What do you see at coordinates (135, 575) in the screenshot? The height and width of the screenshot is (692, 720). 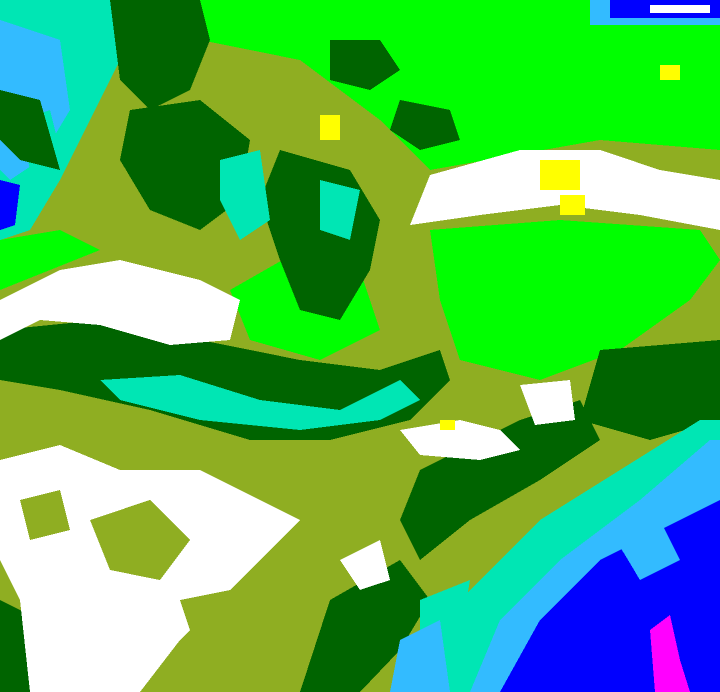 I see `olive-patches-in-white` at bounding box center [135, 575].